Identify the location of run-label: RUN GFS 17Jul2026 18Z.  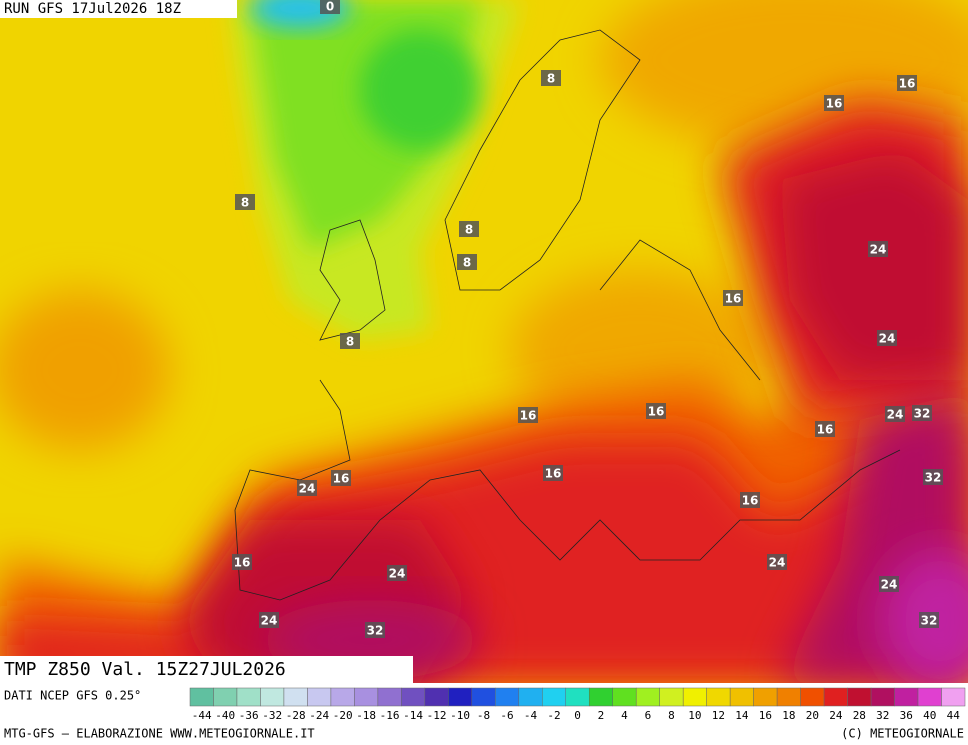
(92, 9).